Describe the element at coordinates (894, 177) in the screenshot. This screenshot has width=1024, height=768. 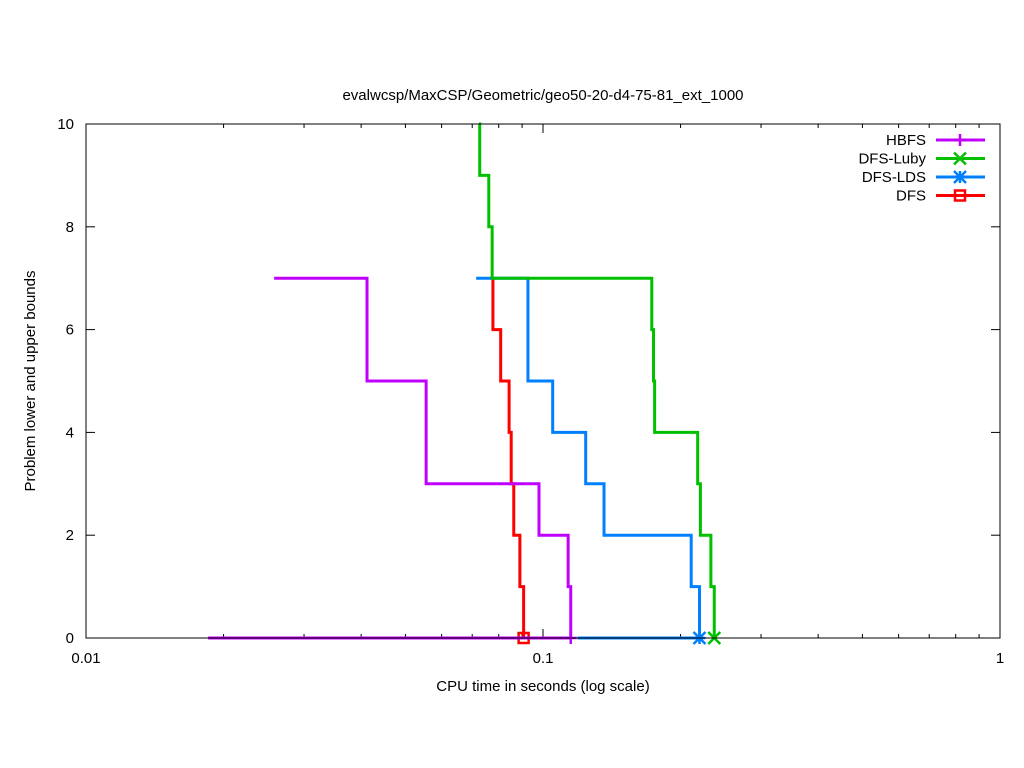
I see `legend-label-dfs-lds: DFS-LDS` at that location.